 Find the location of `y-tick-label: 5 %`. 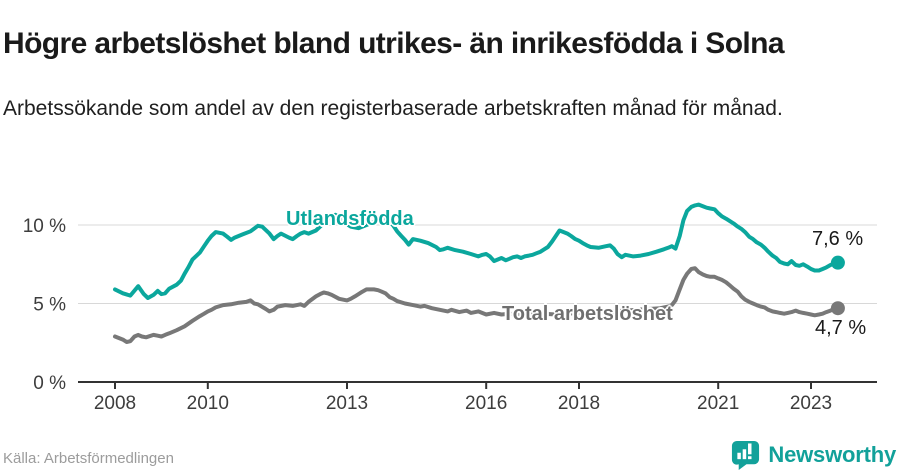

y-tick-label: 5 % is located at coordinates (49, 305).